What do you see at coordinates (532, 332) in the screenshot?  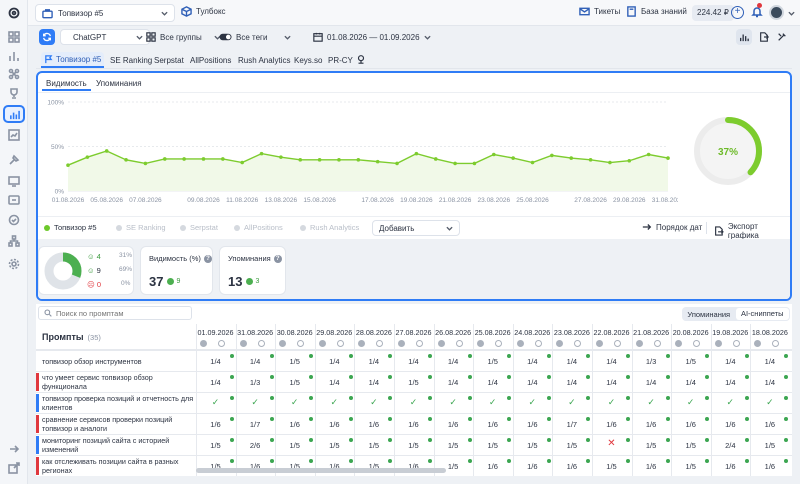 I see `date-header: 24.08.2026` at bounding box center [532, 332].